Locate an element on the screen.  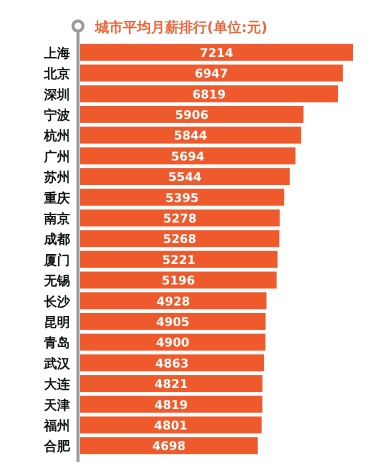
y-tick-label: 天津 is located at coordinates (56, 406).